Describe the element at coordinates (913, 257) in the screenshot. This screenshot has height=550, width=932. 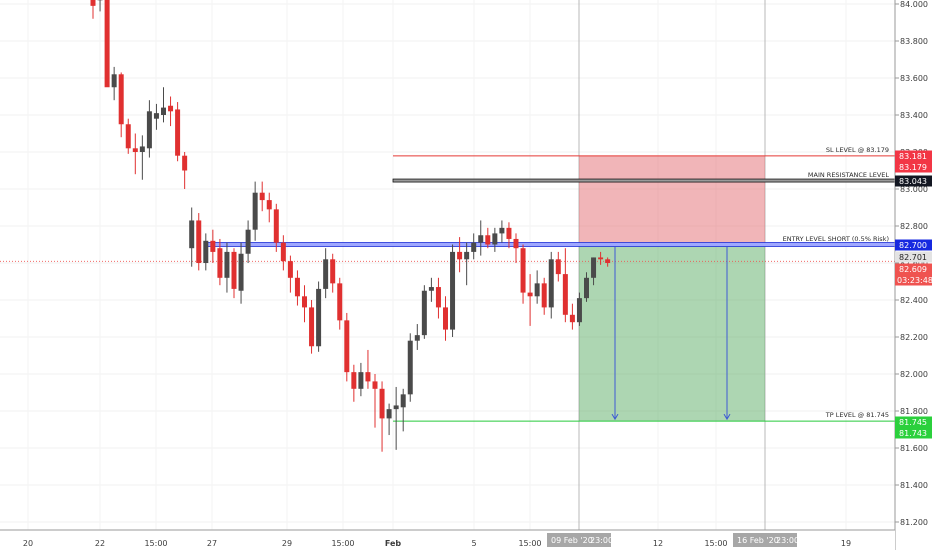
I see `svg-text: 82.701` at that location.